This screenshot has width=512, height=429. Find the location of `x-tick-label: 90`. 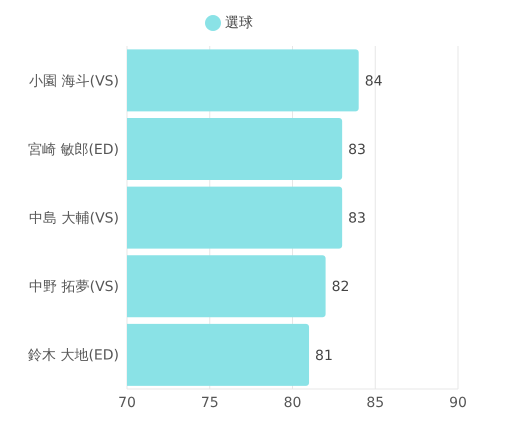

x-tick-label: 90 is located at coordinates (458, 402).